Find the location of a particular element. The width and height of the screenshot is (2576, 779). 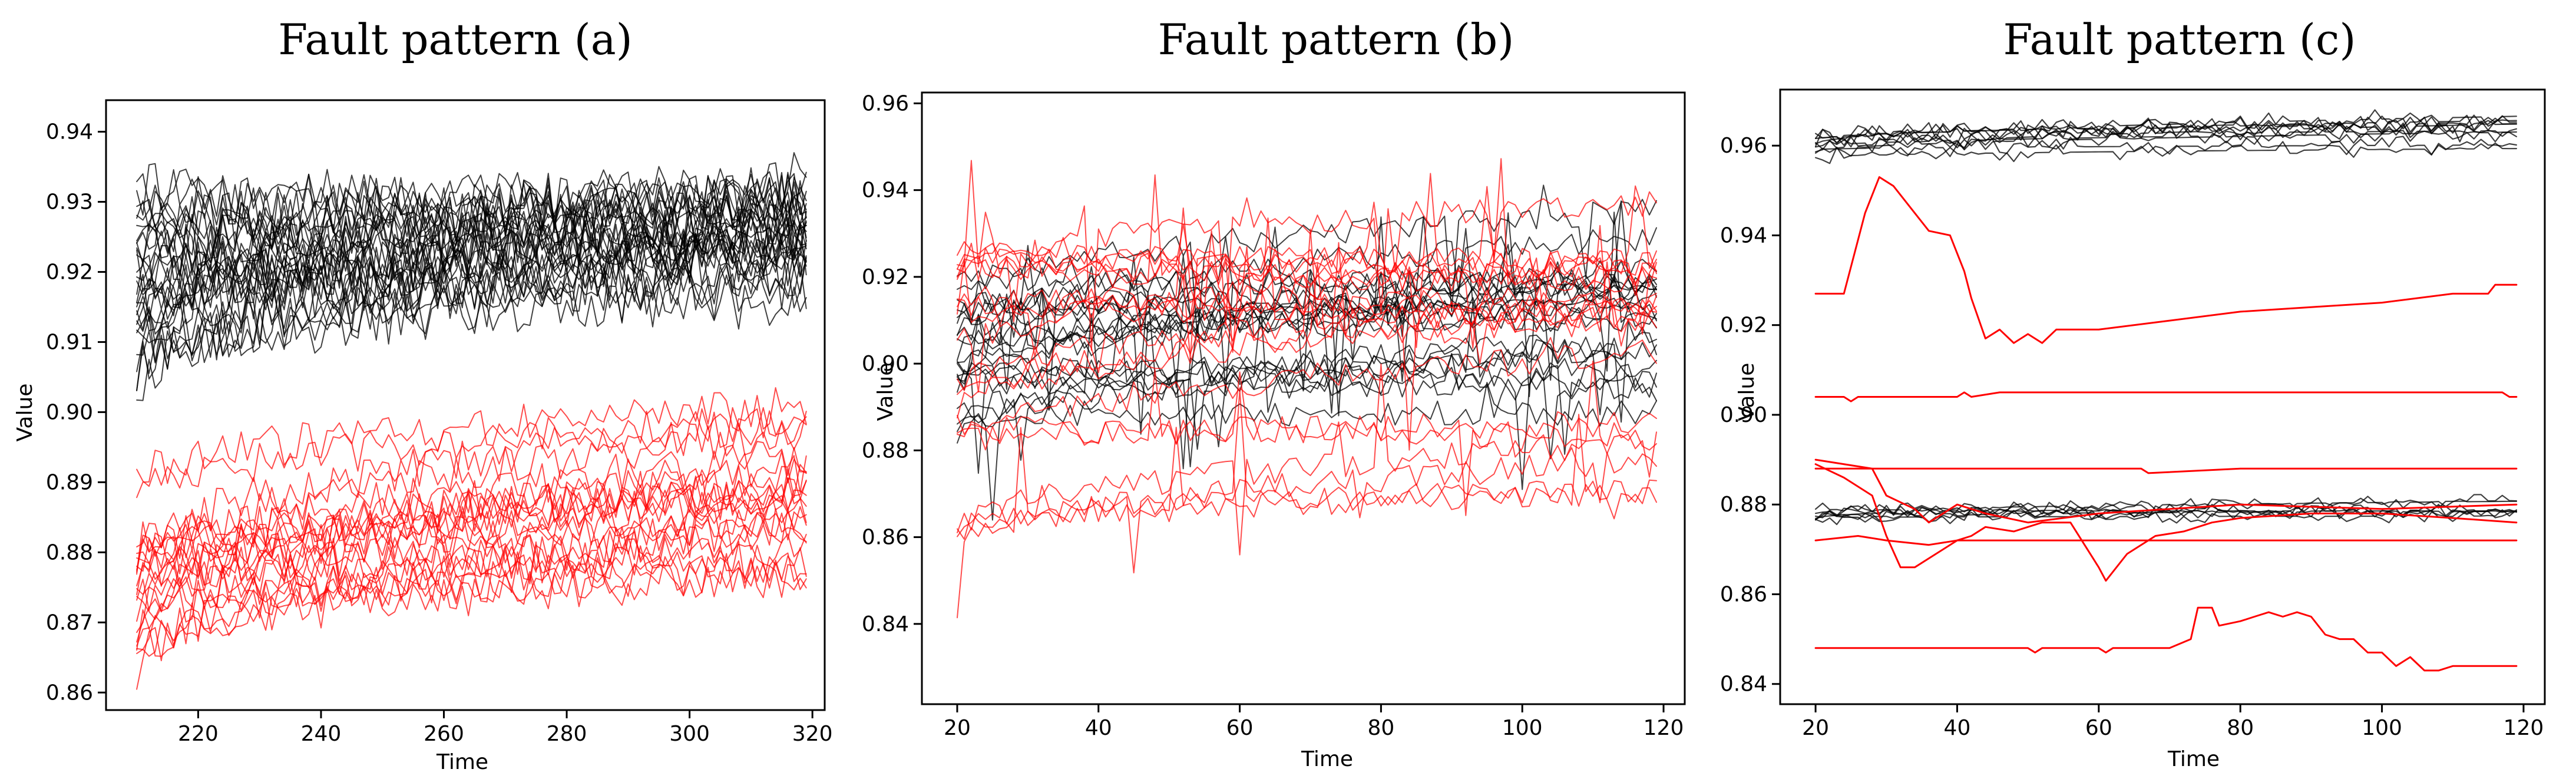

panel-c-ytick-label: 0.96 is located at coordinates (1743, 146).